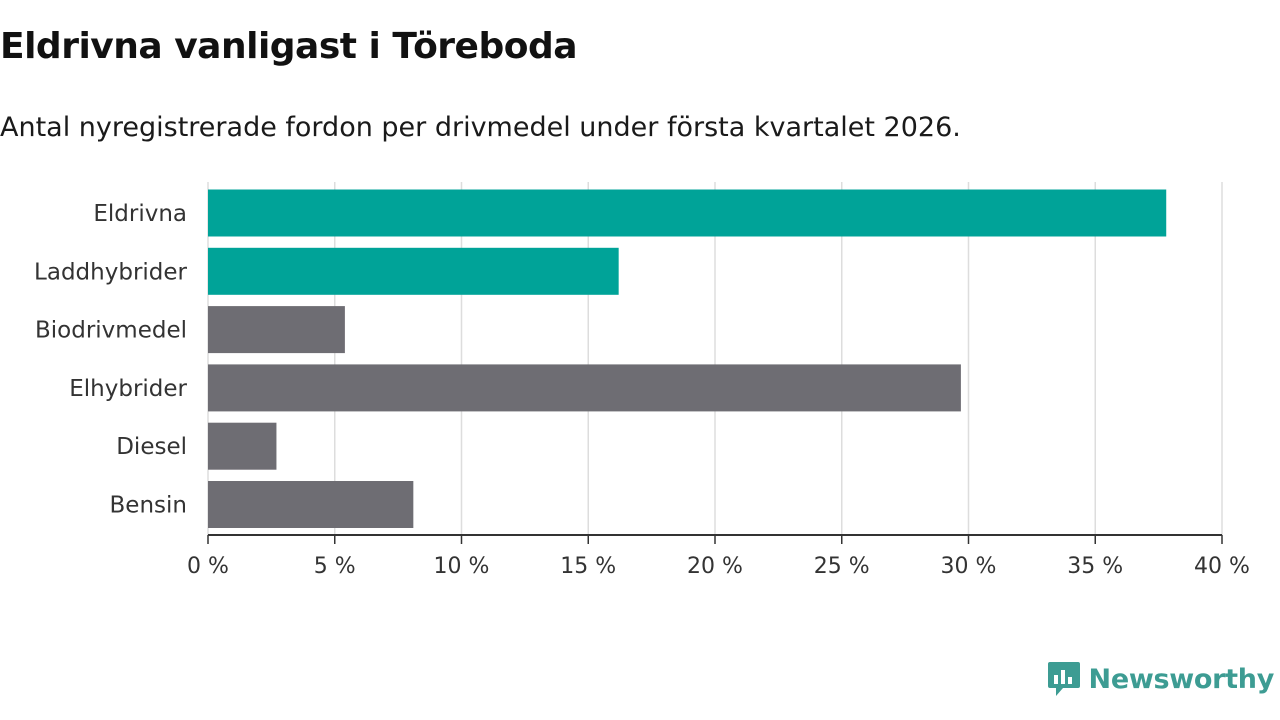  Describe the element at coordinates (1181, 679) in the screenshot. I see `brand-name: Newsworthy` at that location.